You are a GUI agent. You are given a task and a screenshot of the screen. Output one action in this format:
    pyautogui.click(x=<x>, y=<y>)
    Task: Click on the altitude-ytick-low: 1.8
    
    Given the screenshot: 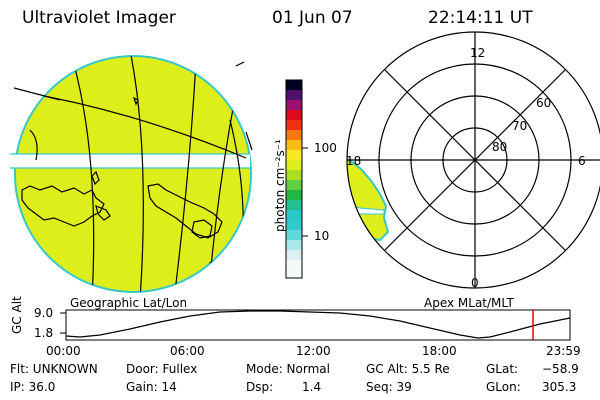 What is the action you would take?
    pyautogui.click(x=44, y=333)
    